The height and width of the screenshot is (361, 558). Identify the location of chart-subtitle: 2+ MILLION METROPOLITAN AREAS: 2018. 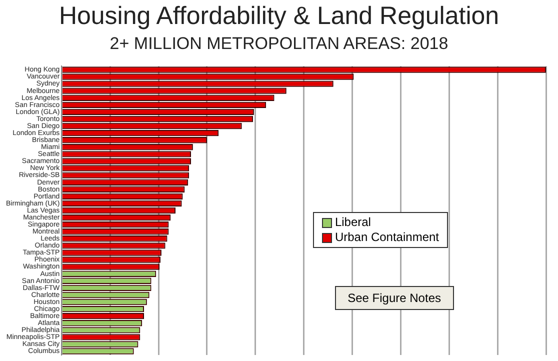
(279, 44).